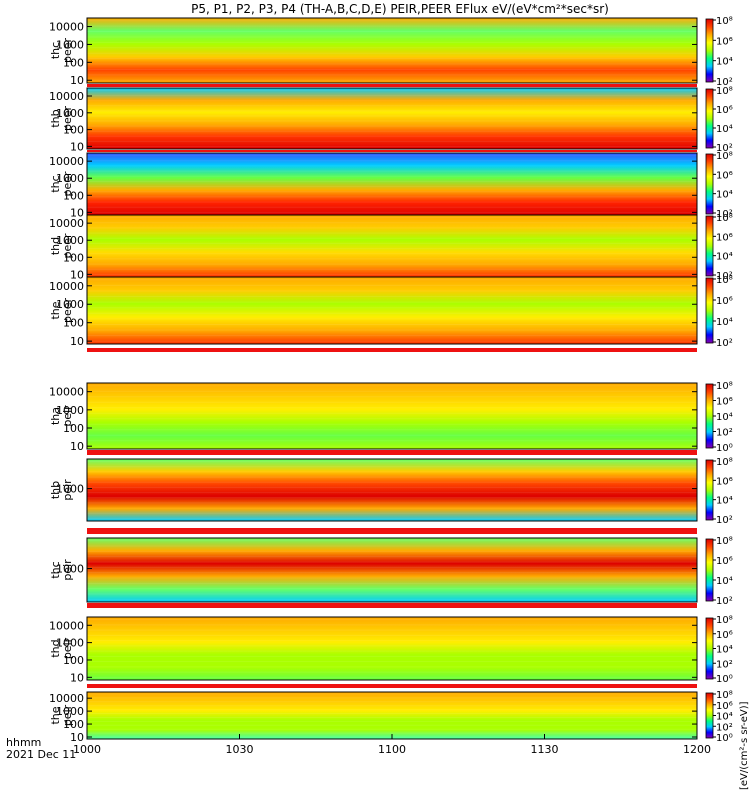 The width and height of the screenshot is (750, 804). I want to click on x-tick-label: 1130, so click(545, 749).